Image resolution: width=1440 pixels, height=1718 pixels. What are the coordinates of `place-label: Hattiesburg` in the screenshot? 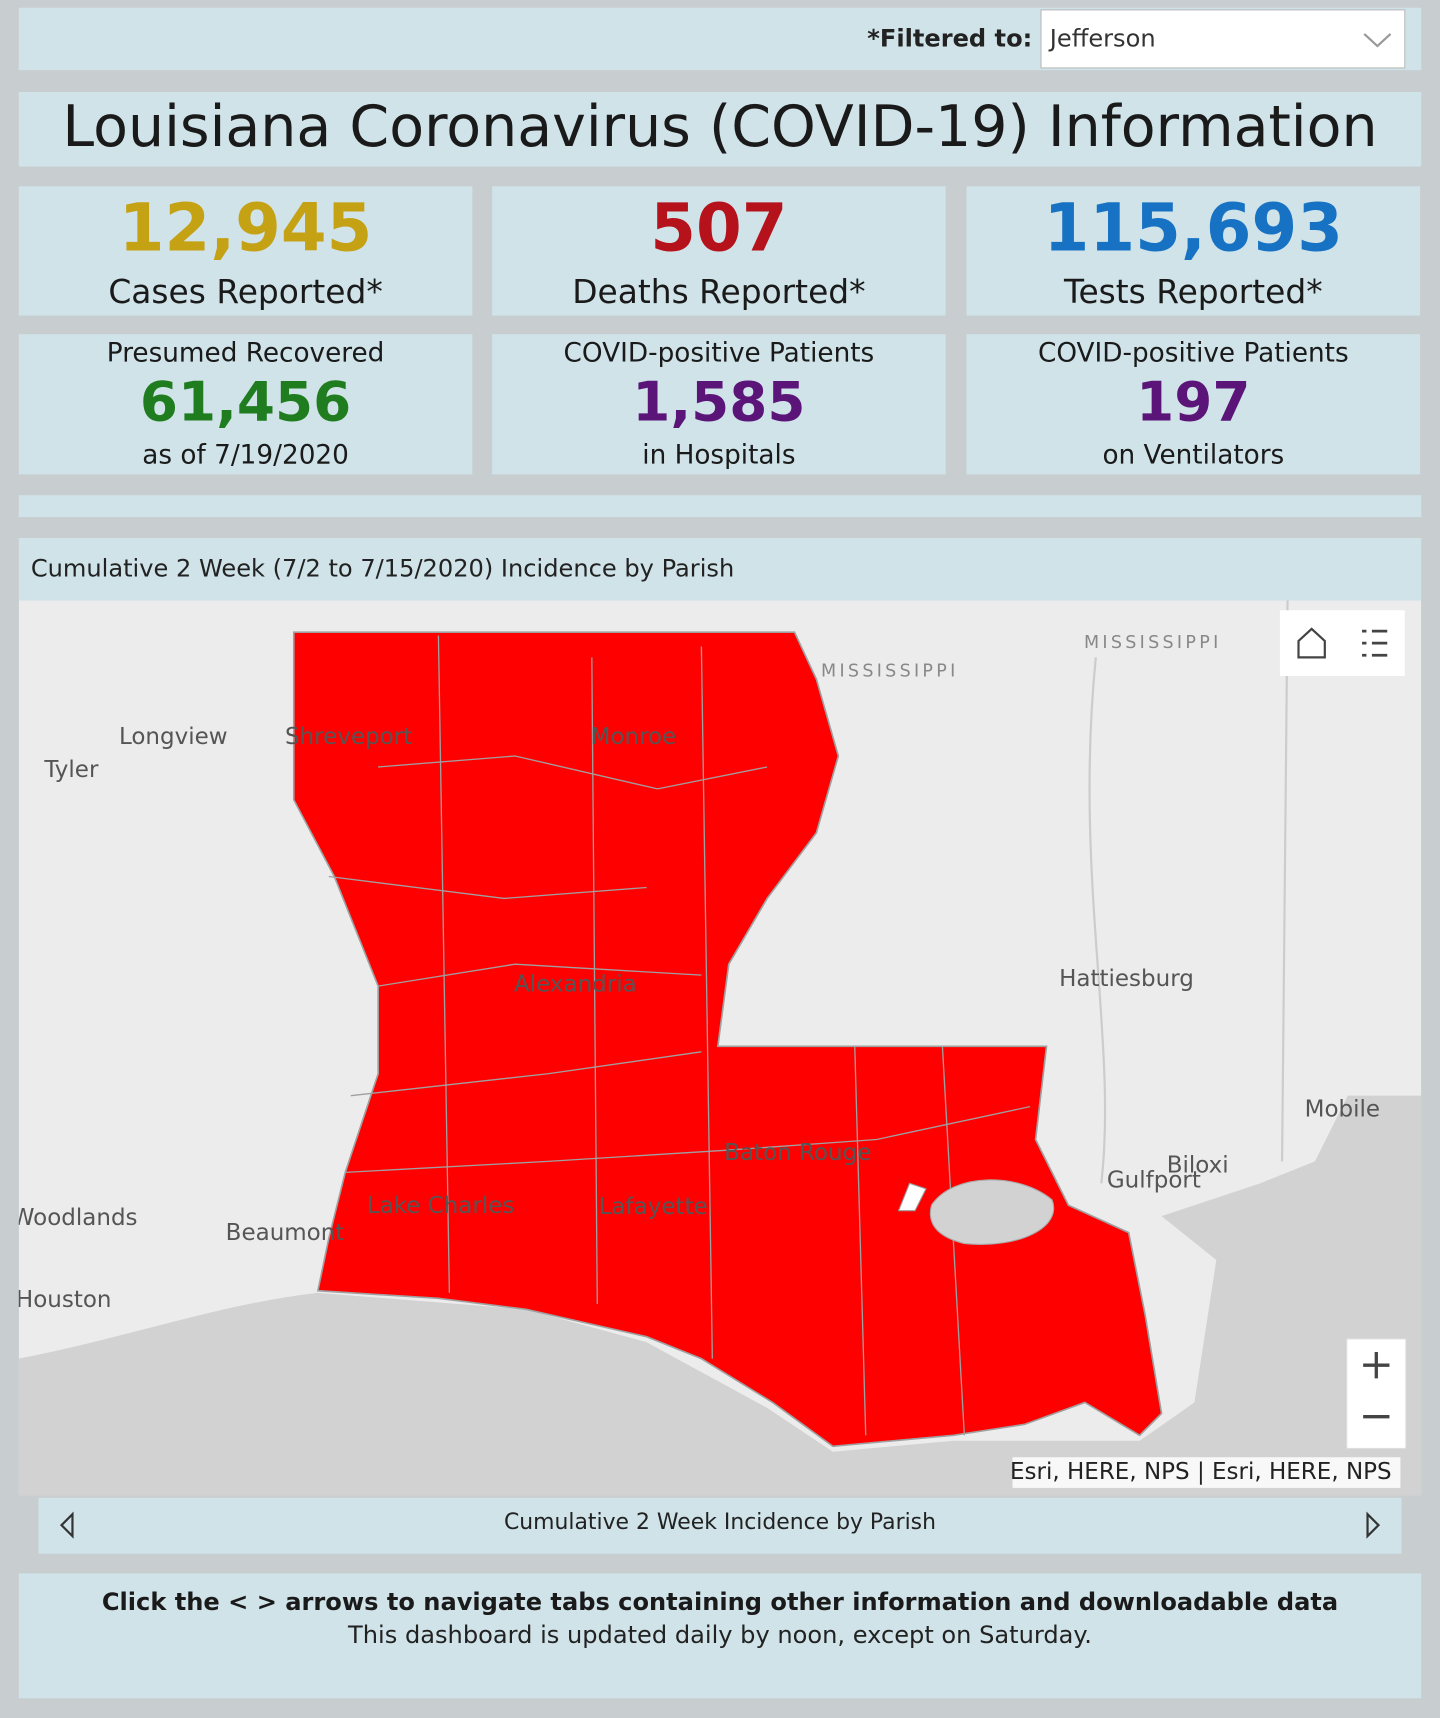 It's located at (1126, 979).